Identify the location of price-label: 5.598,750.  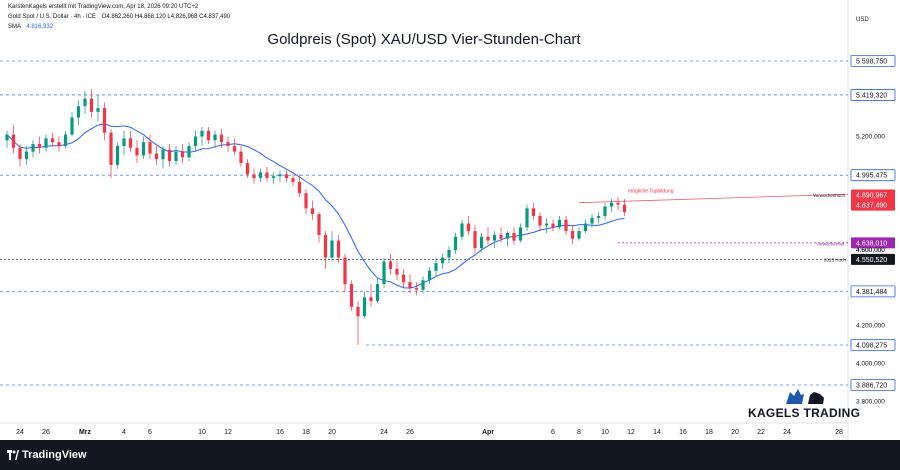
(873, 61).